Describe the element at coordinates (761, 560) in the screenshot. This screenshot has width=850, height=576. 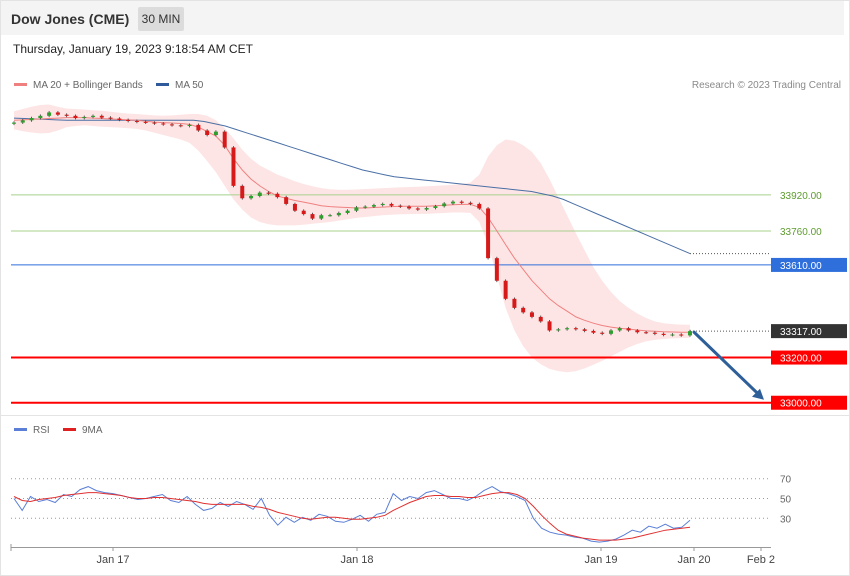
I see `x-axis-label: Feb 2` at that location.